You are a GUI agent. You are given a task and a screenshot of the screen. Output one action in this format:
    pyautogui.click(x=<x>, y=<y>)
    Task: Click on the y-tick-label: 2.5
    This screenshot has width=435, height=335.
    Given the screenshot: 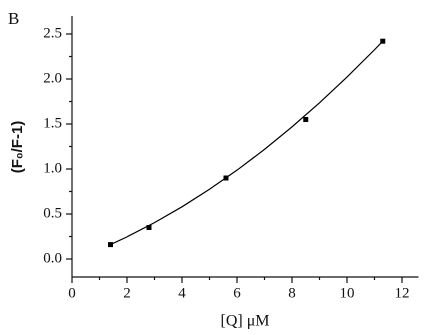 What is the action you would take?
    pyautogui.click(x=52, y=33)
    